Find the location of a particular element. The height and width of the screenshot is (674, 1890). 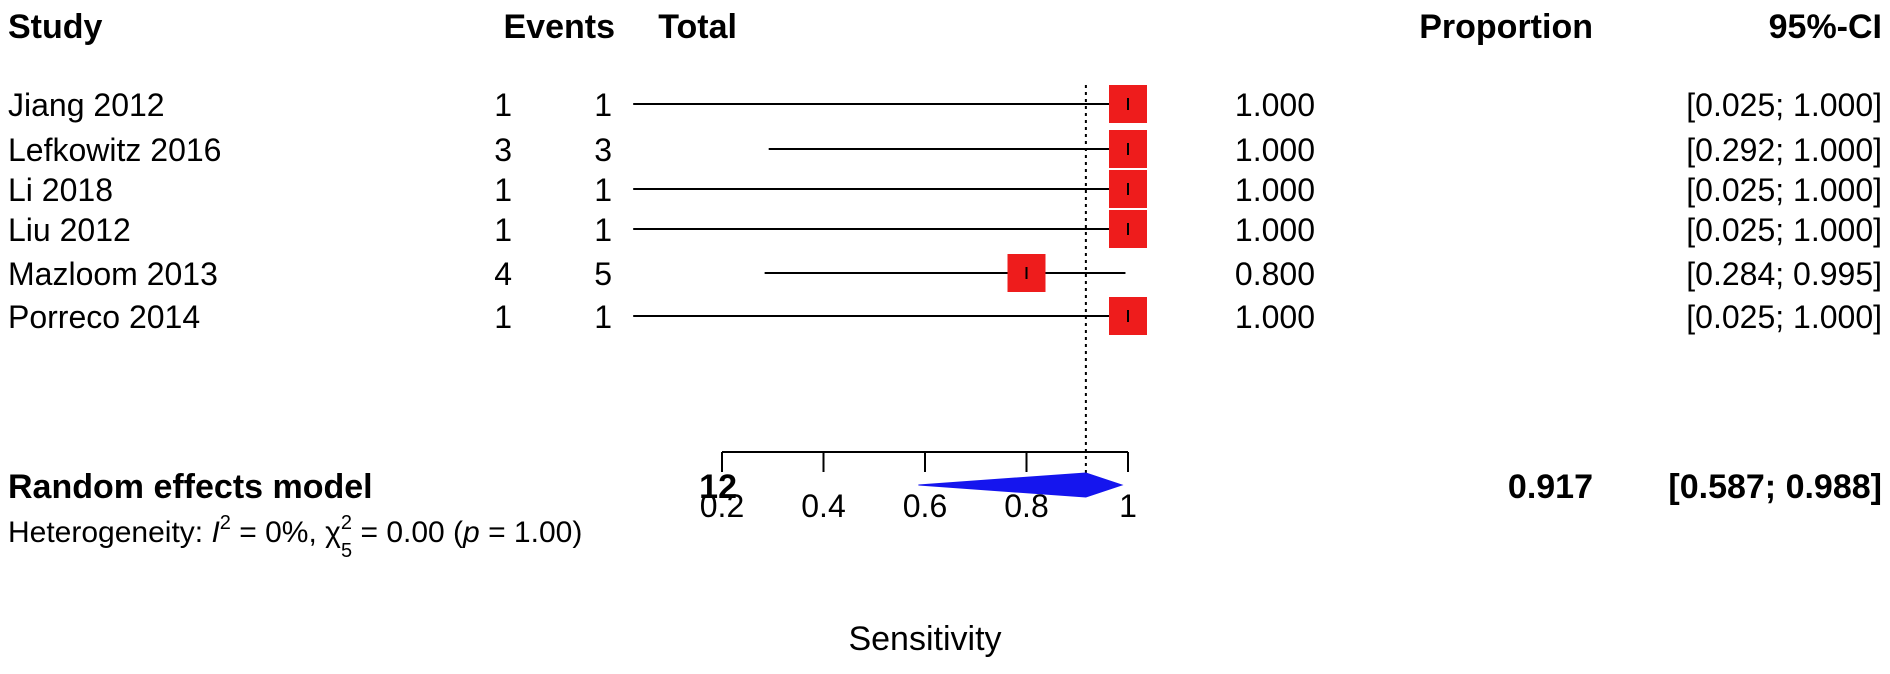

x-axis: 0.2 0.4 0.6 0.8 1 is located at coordinates (918, 487).